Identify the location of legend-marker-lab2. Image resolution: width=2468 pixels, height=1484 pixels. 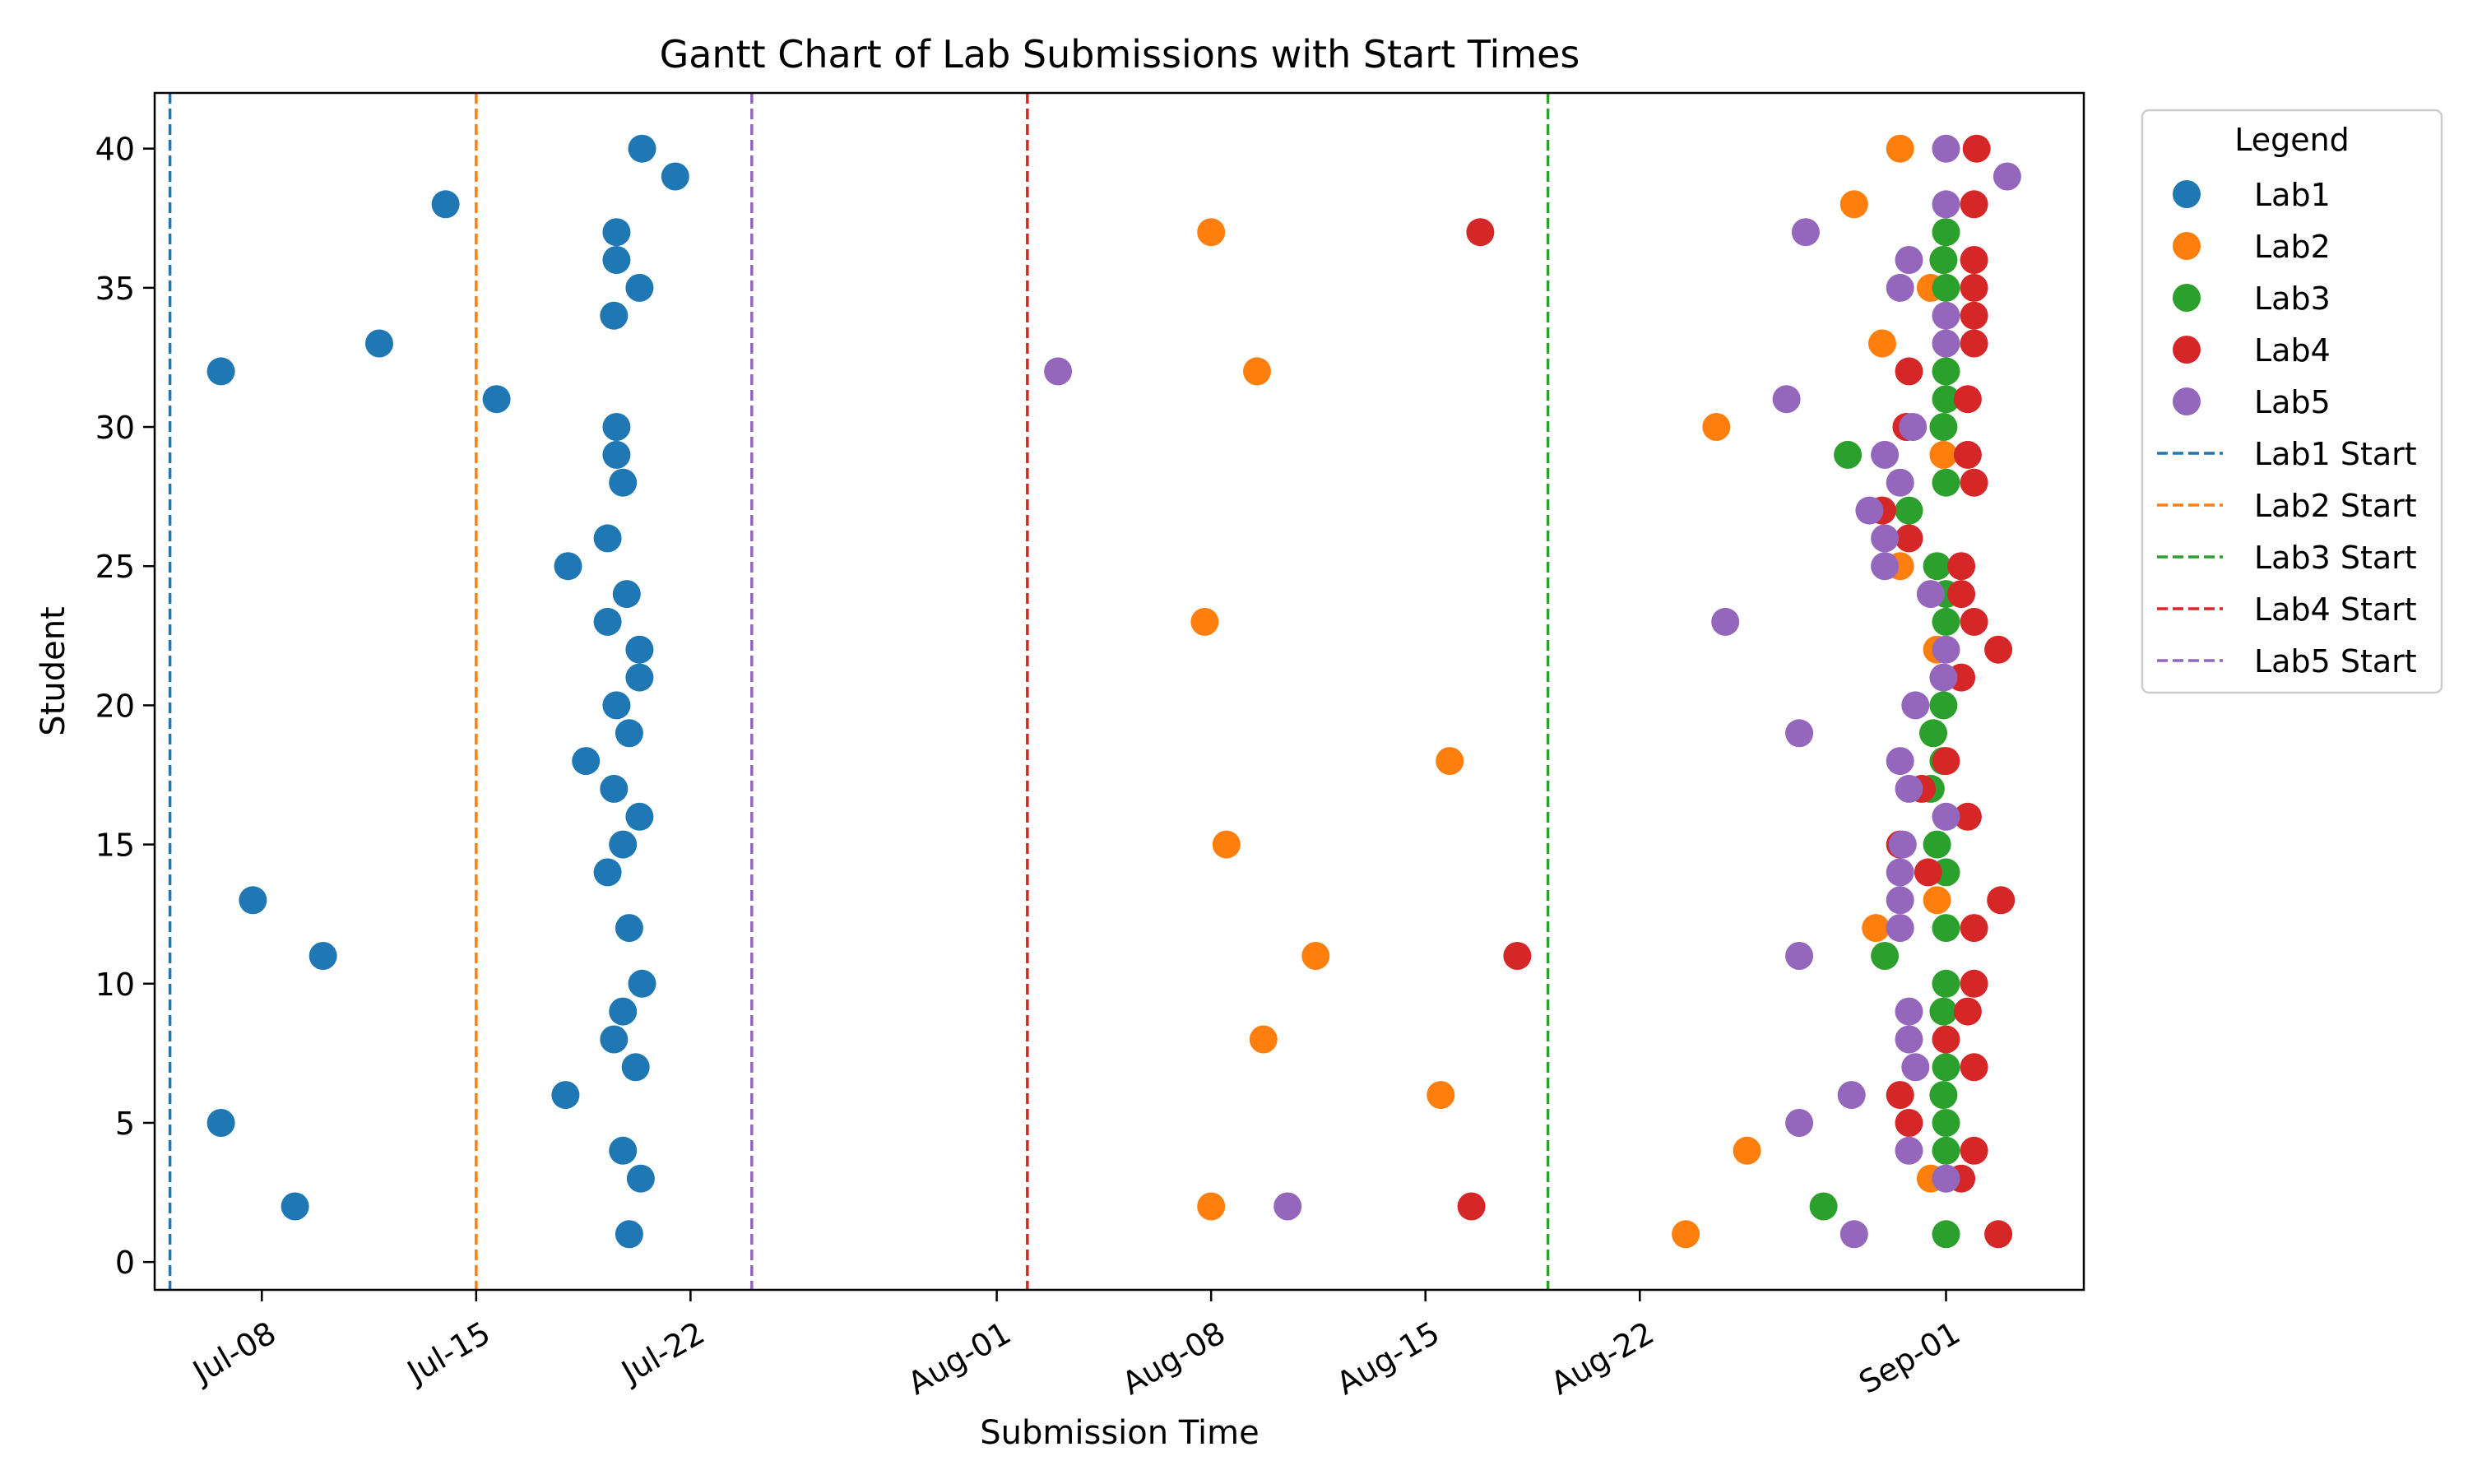
(2187, 246).